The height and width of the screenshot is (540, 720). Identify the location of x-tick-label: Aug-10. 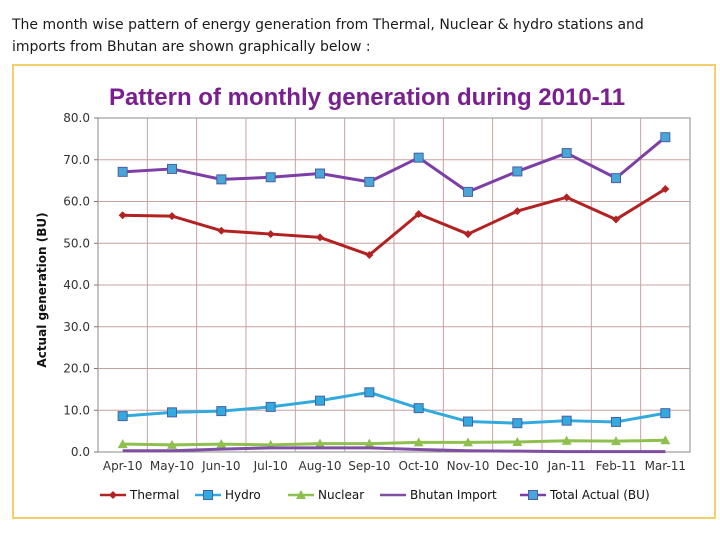
(319, 466).